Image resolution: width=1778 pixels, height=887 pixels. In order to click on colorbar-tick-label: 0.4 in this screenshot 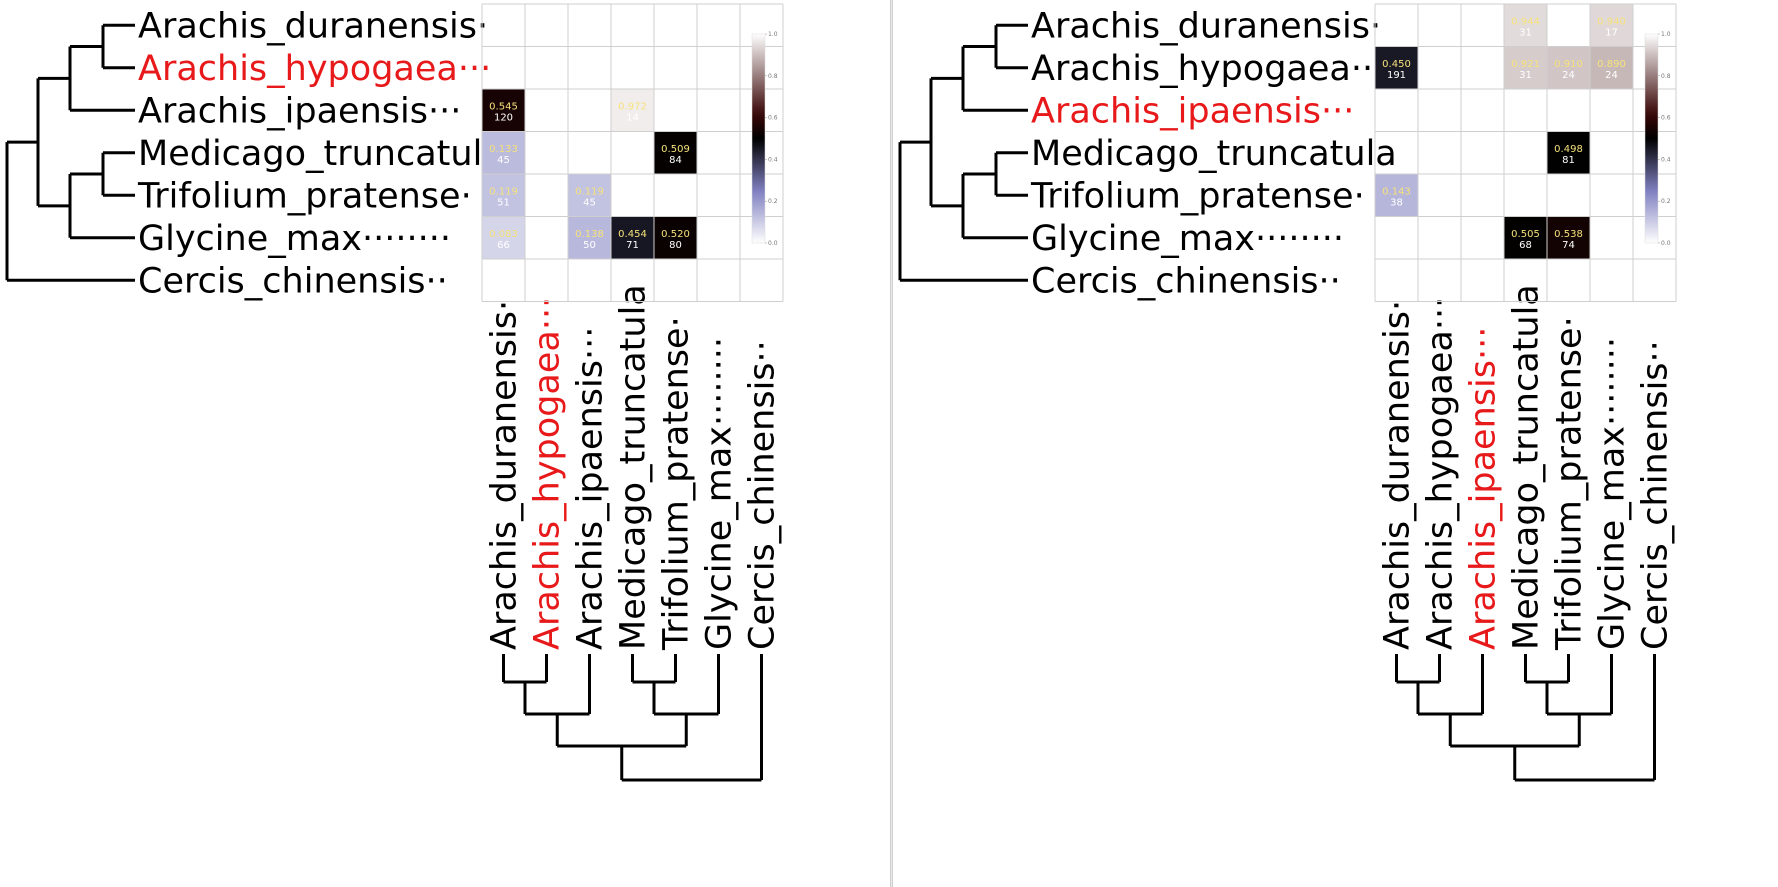, I will do `click(773, 159)`.